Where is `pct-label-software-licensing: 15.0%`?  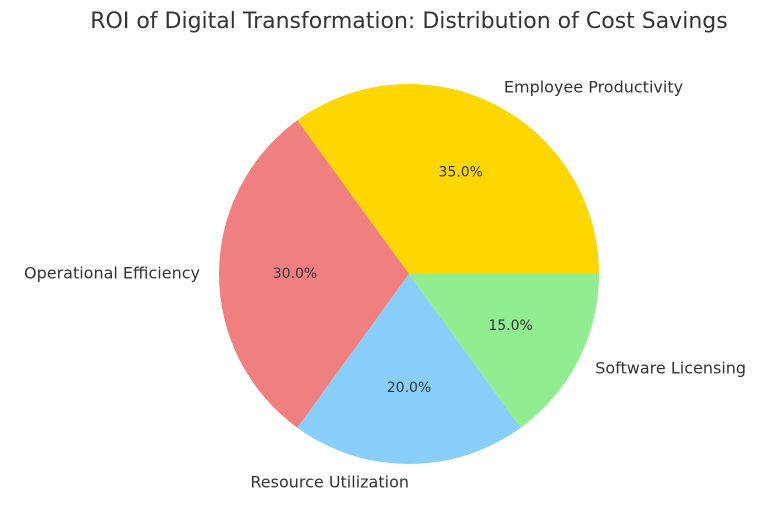 pct-label-software-licensing: 15.0% is located at coordinates (510, 326).